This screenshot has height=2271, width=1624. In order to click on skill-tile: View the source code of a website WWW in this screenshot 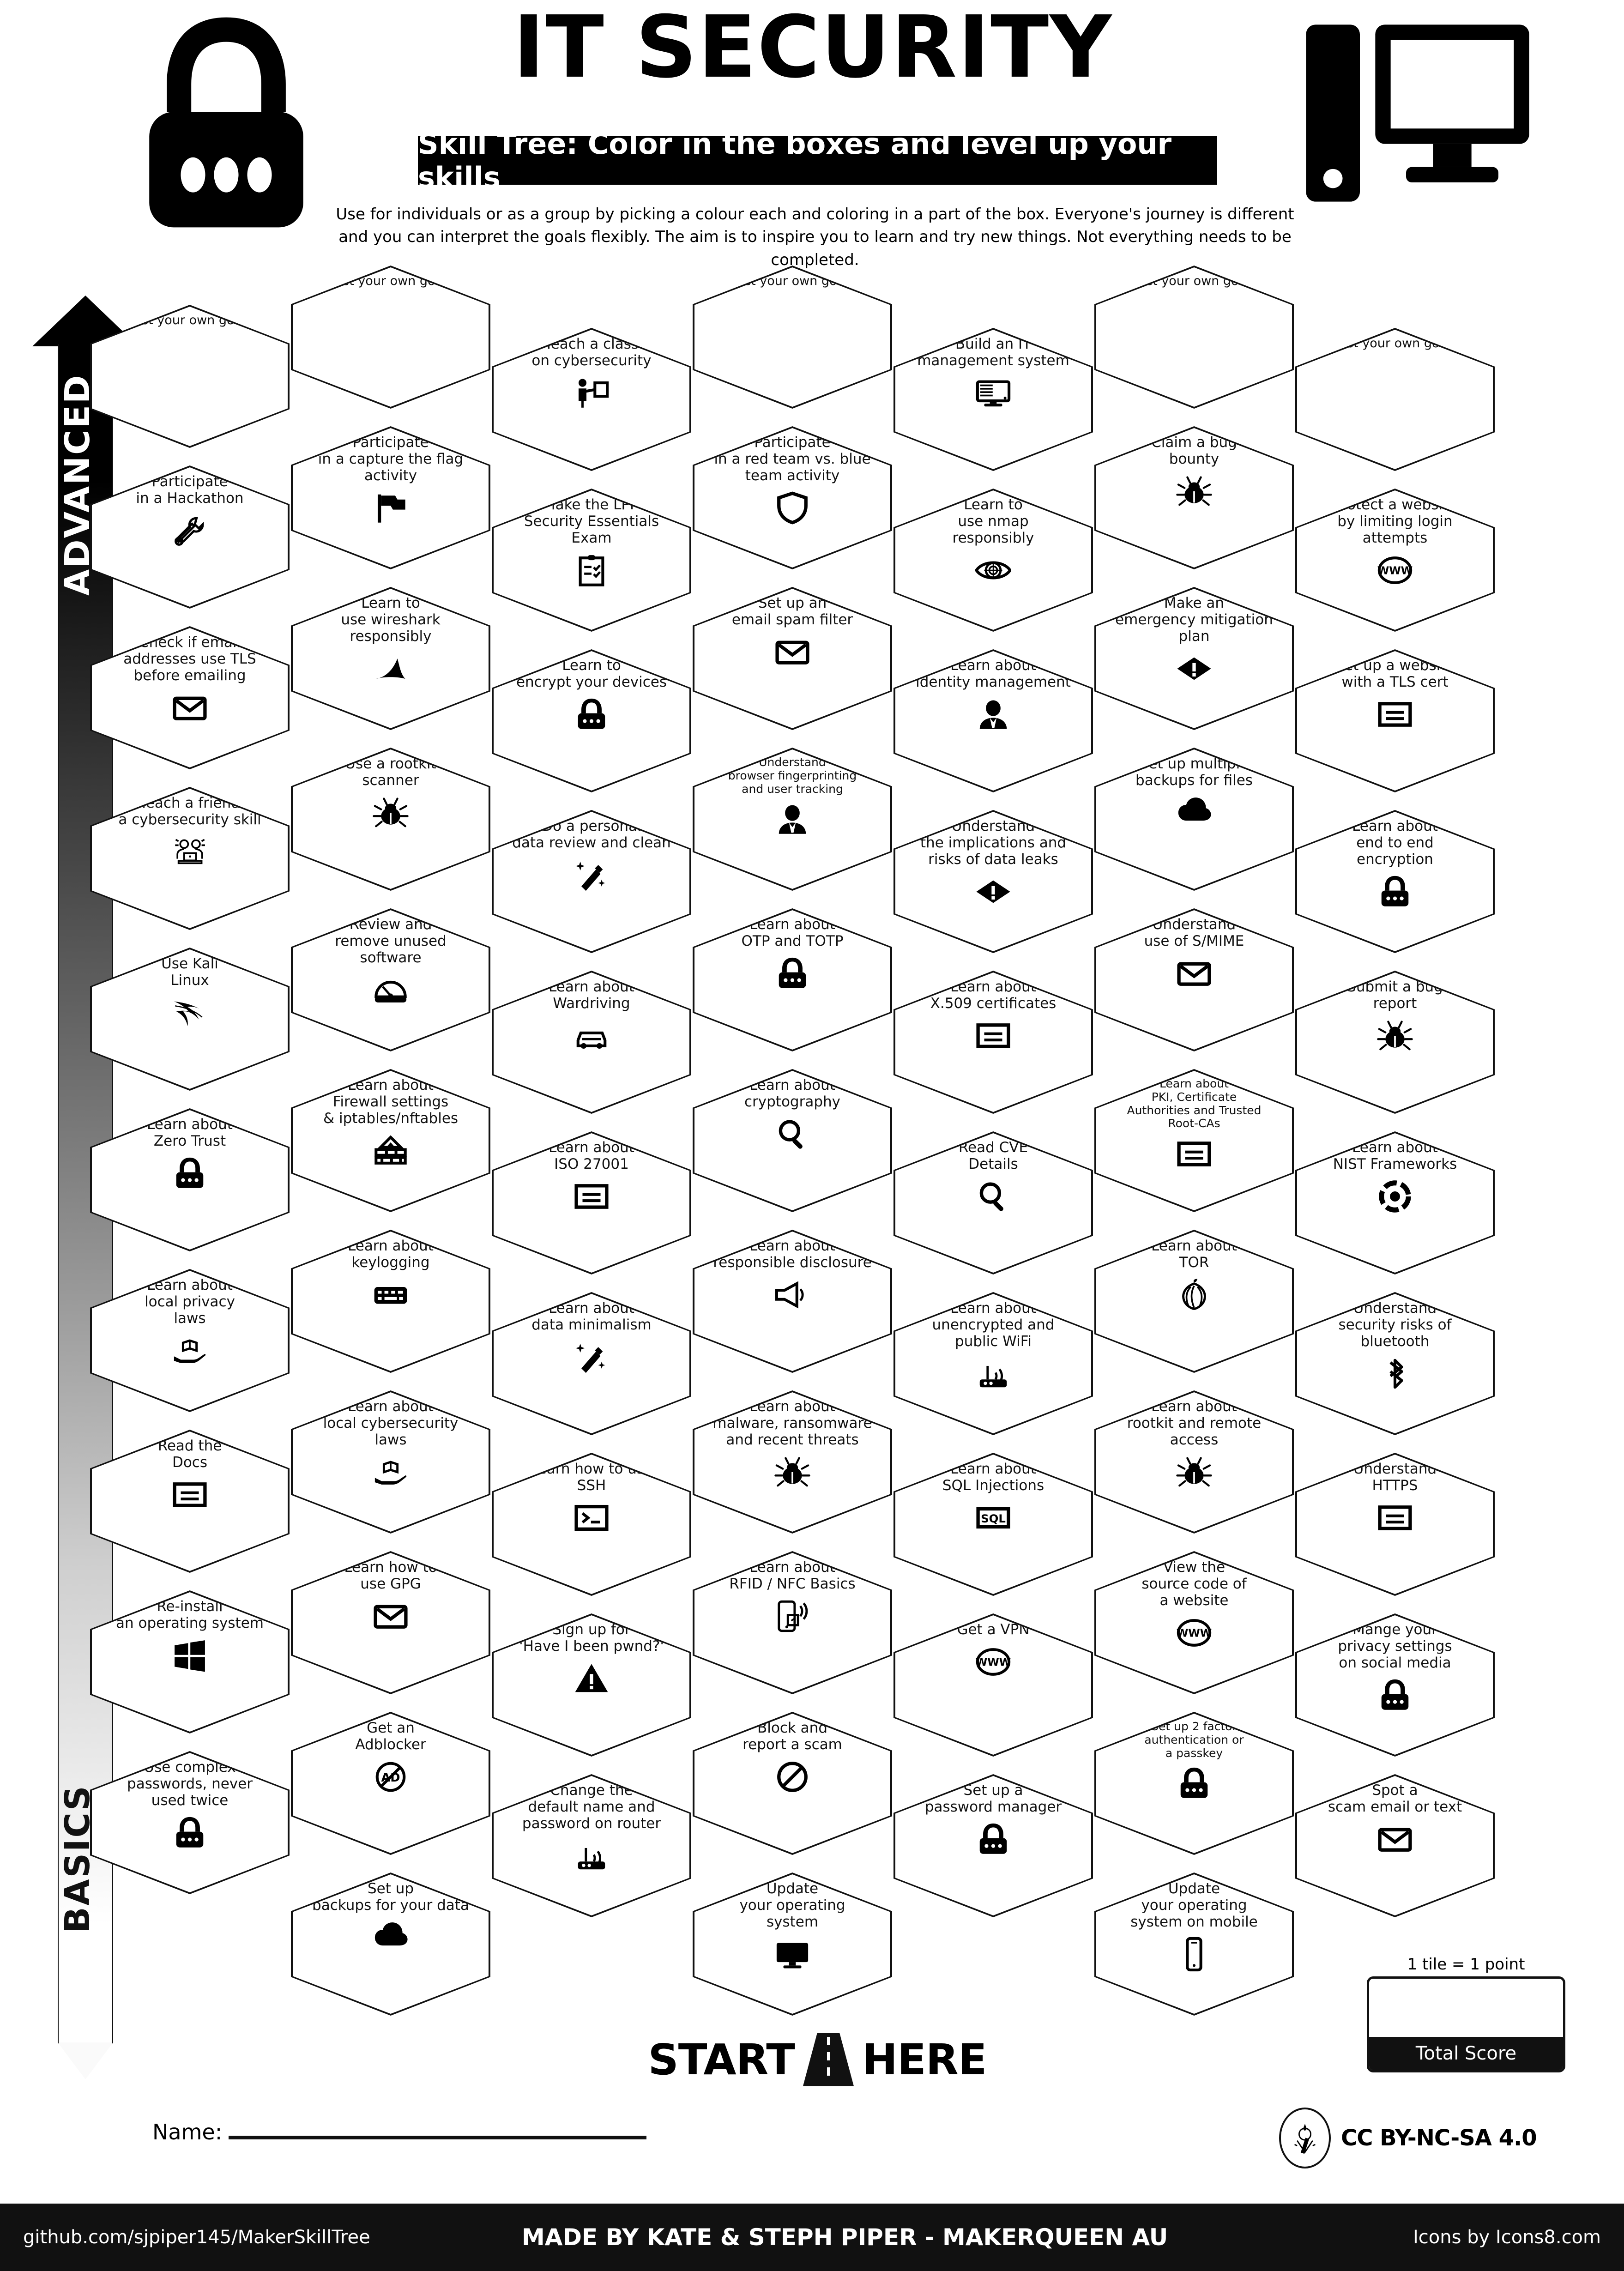, I will do `click(1194, 1623)`.